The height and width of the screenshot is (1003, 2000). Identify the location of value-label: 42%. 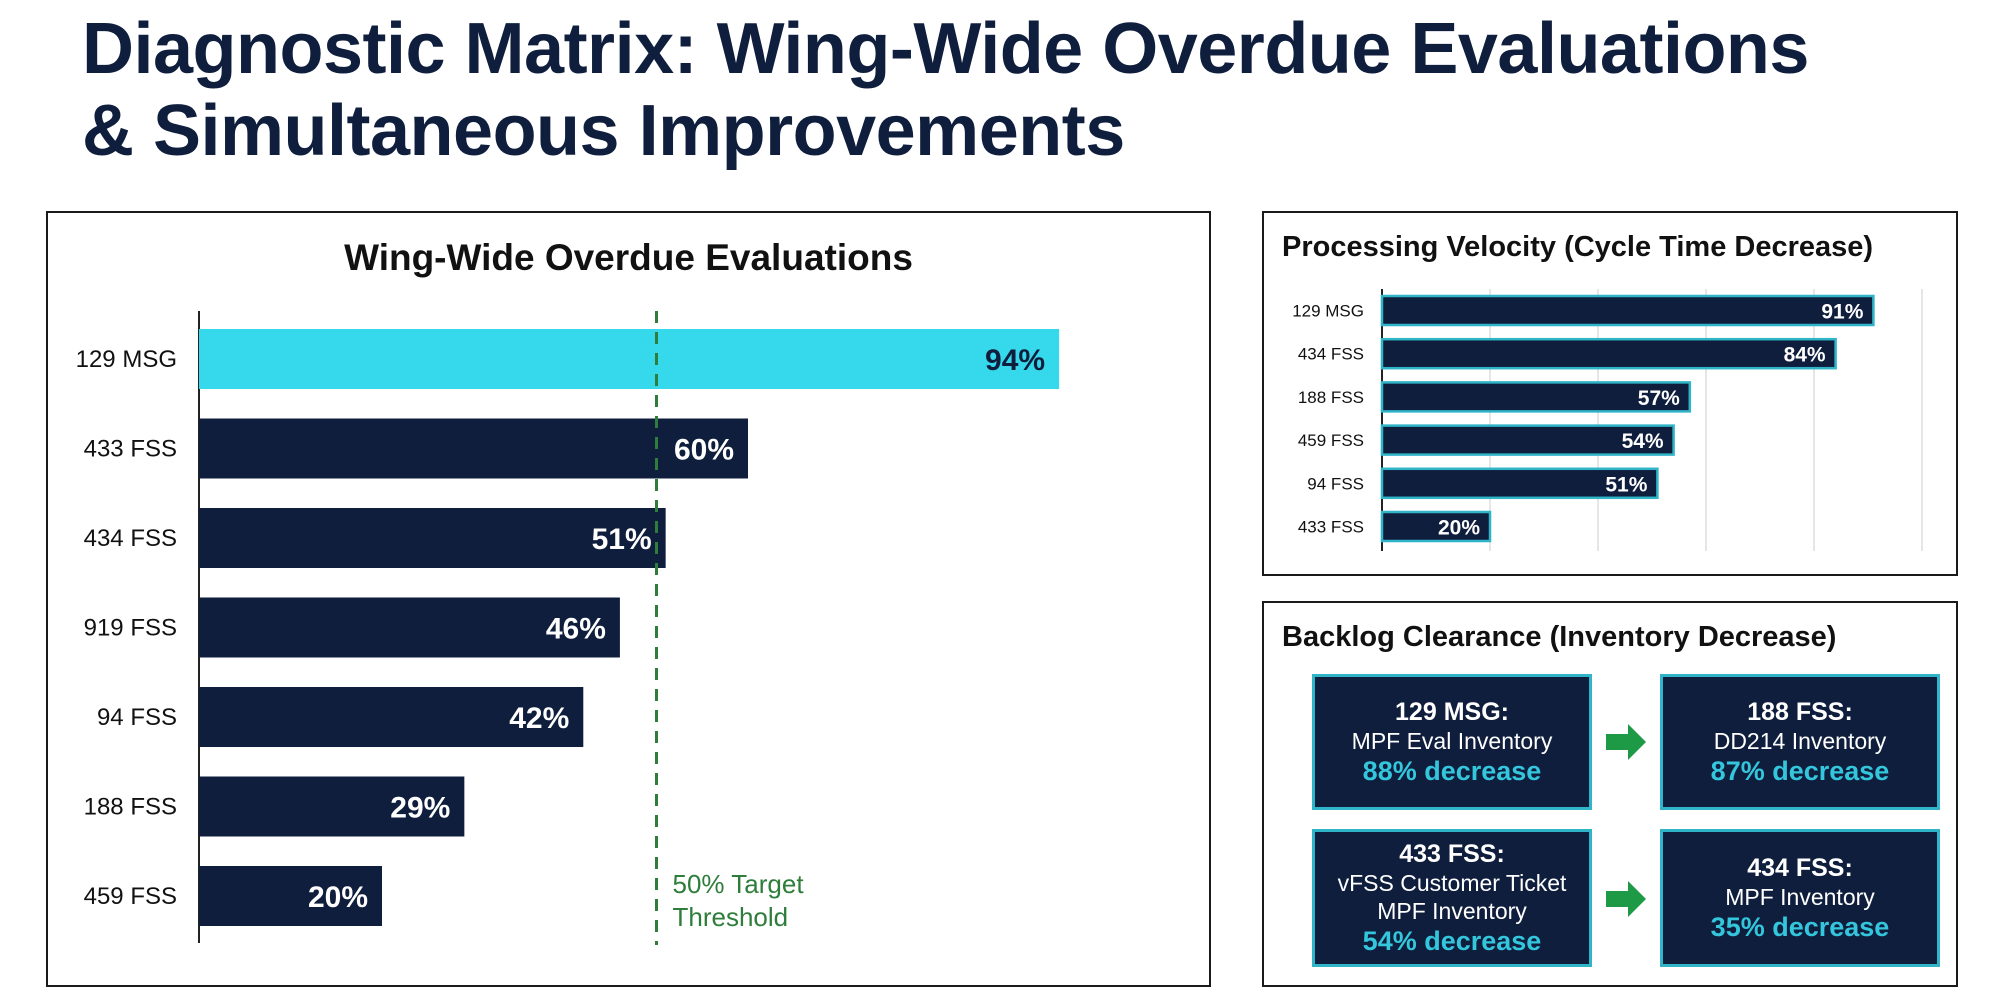
(539, 718).